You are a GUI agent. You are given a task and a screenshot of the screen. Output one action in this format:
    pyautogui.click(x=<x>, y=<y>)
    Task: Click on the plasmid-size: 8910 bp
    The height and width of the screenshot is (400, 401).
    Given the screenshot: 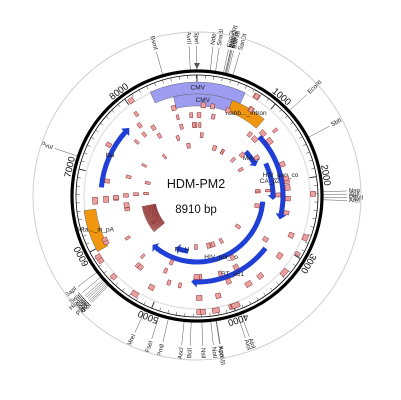 What is the action you would take?
    pyautogui.click(x=196, y=210)
    